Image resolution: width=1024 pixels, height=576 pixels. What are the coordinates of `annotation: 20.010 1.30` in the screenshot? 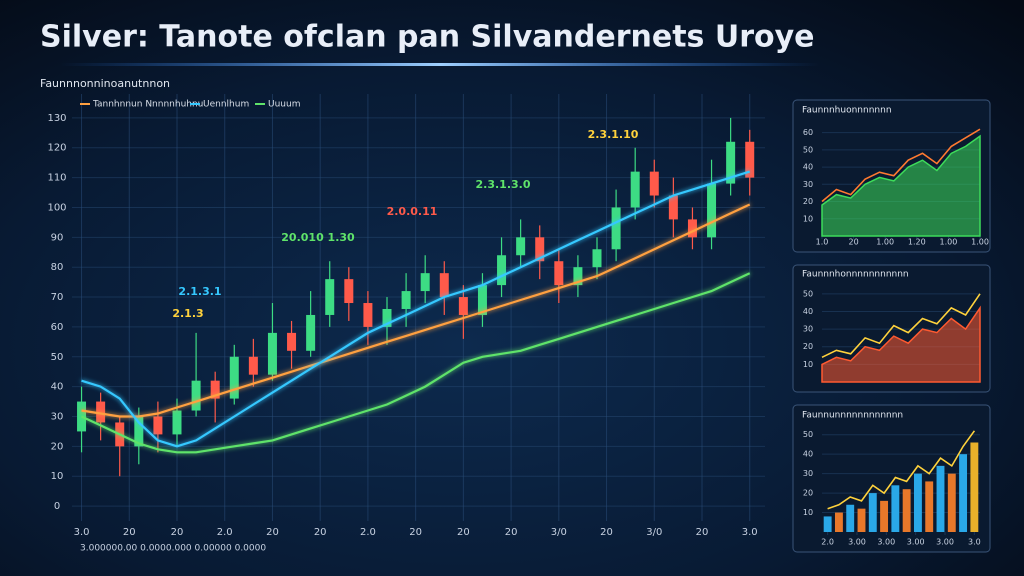 It's located at (318, 237).